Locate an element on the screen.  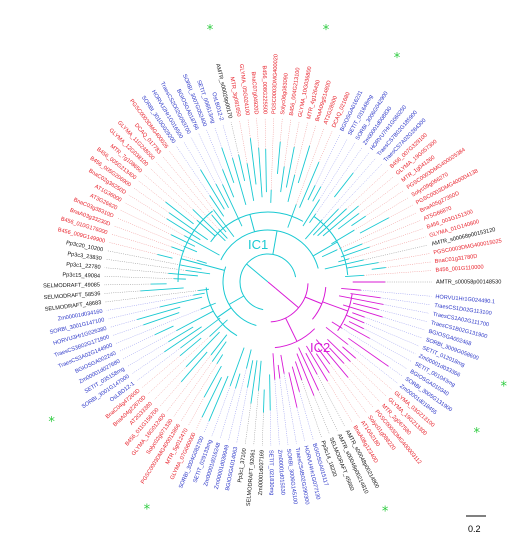
leaf-label: Zm00001d037169 is located at coordinates (262, 473).